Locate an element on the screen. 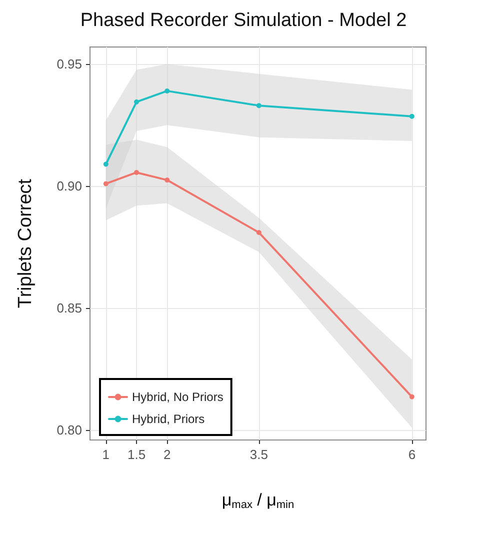  chart-title: Phased Recorder Simulation - Model 2 is located at coordinates (243, 20).